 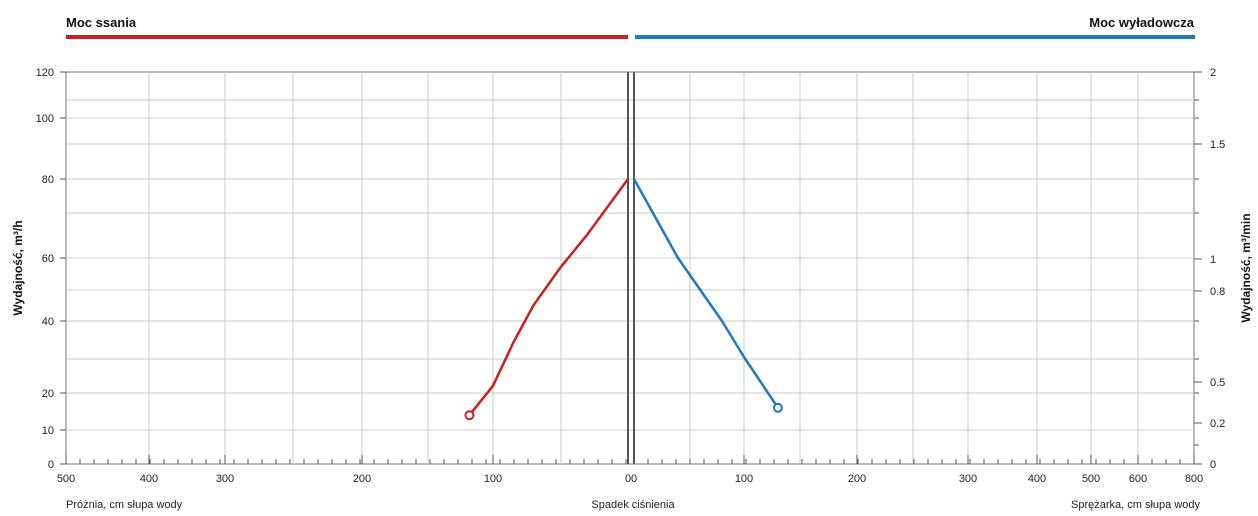 I want to click on x-right-tick-label: 300, so click(x=968, y=479).